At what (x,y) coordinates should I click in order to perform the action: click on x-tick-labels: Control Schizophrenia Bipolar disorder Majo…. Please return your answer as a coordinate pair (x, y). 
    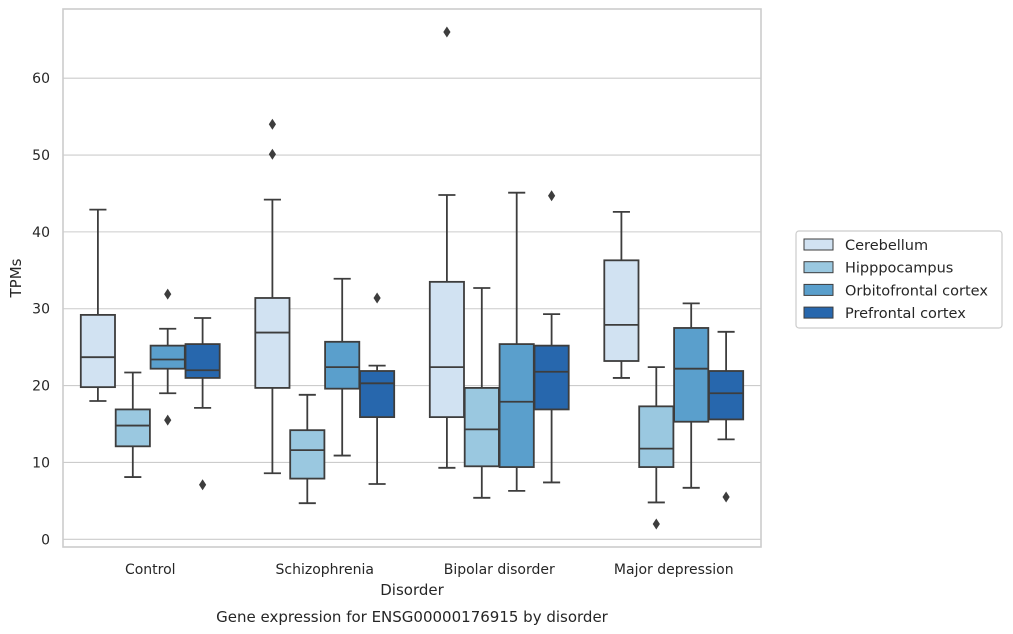
    Looking at the image, I should click on (429, 570).